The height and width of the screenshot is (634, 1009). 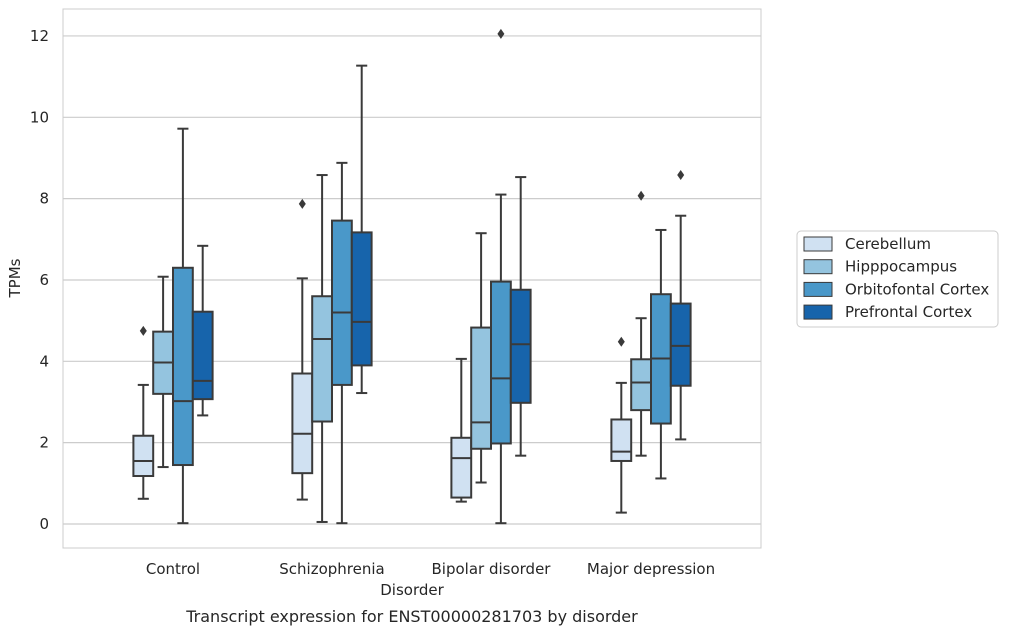 I want to click on y-tick-labels: 0 2 4 6 8 10 12, so click(x=39, y=280).